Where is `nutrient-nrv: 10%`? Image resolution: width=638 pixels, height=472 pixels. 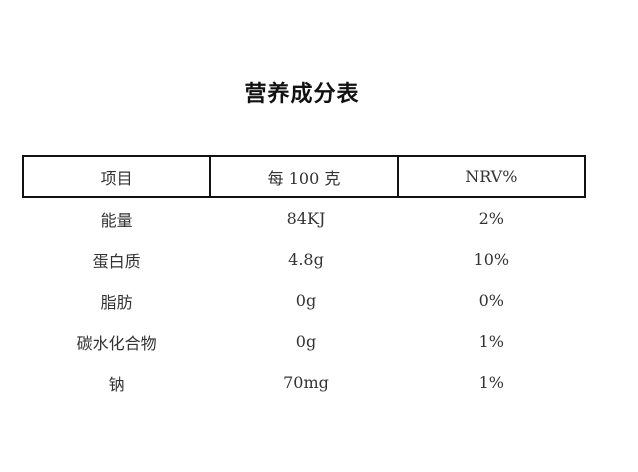 nutrient-nrv: 10% is located at coordinates (491, 259).